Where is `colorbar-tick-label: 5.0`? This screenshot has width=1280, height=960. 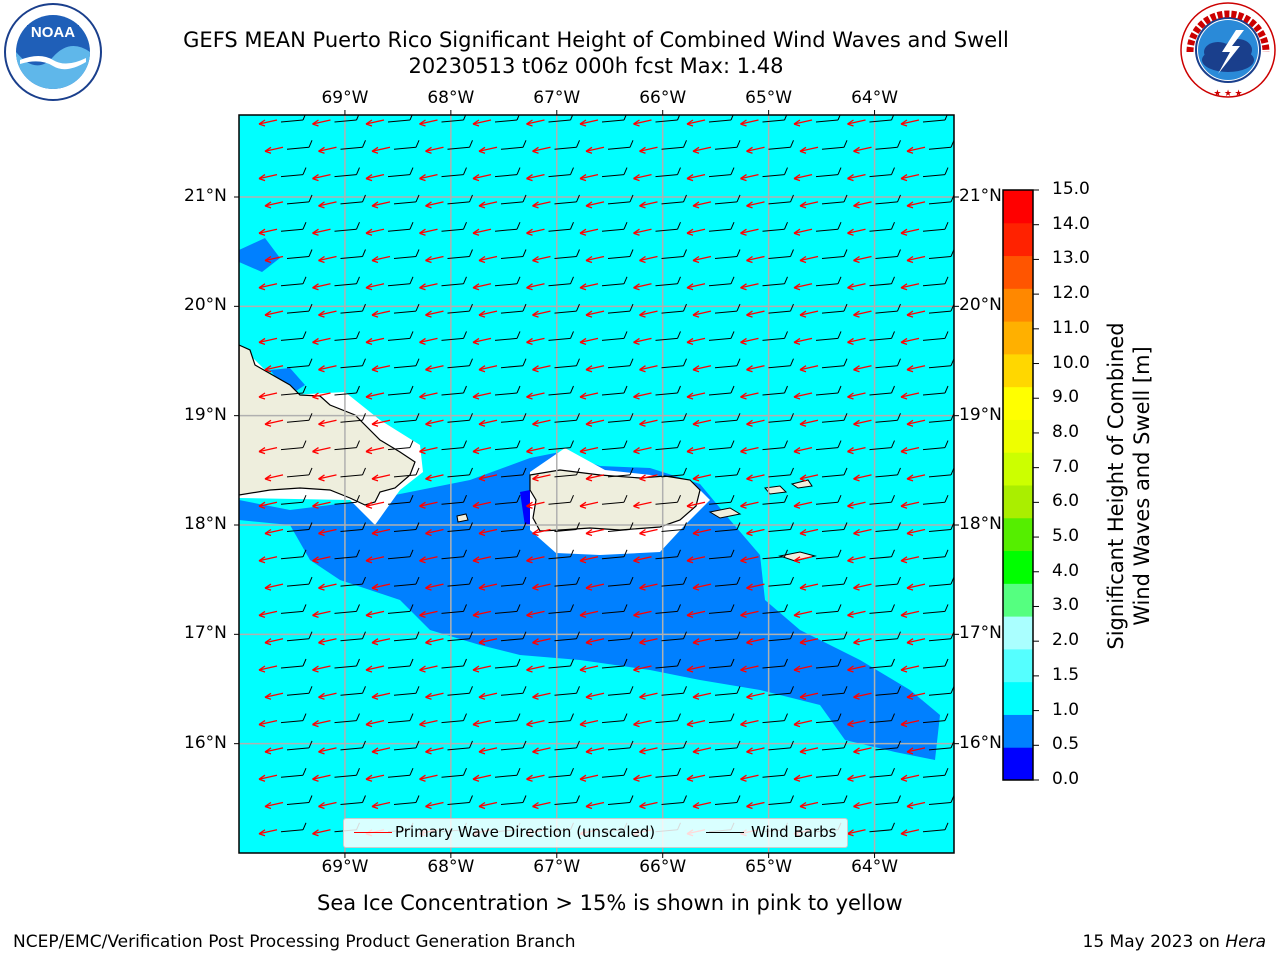 colorbar-tick-label: 5.0 is located at coordinates (1066, 536).